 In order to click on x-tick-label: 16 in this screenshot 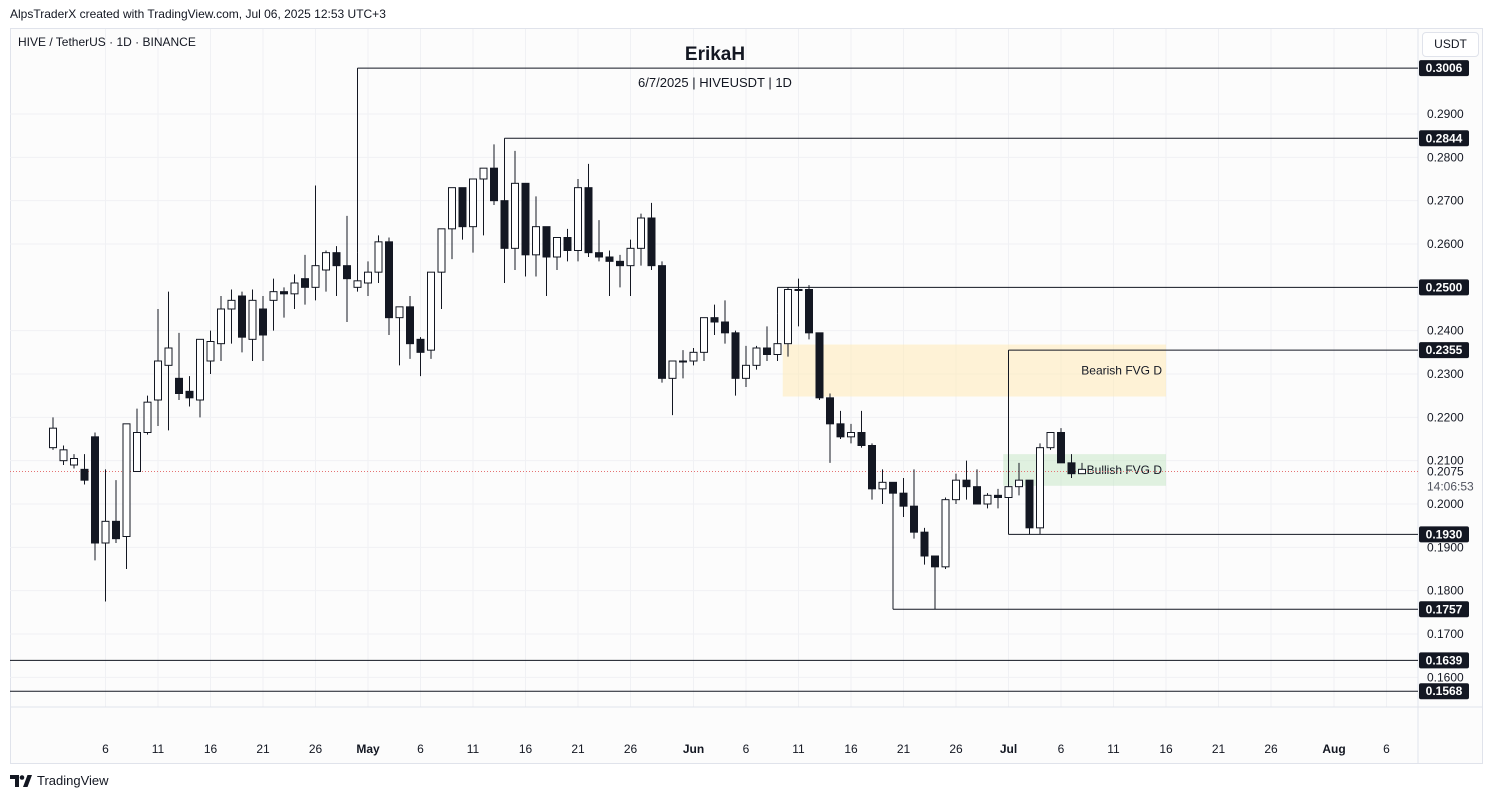, I will do `click(1166, 749)`.